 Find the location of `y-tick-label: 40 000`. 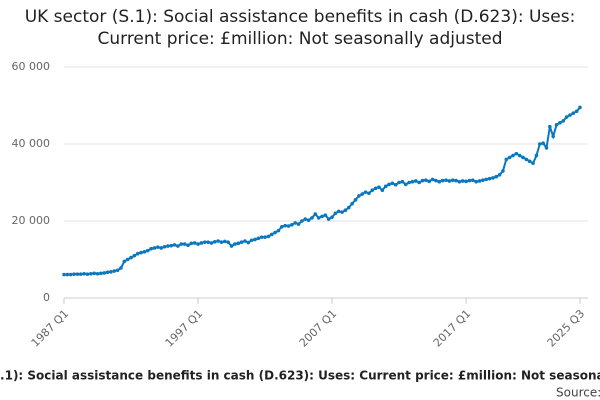

y-tick-label: 40 000 is located at coordinates (31, 143).